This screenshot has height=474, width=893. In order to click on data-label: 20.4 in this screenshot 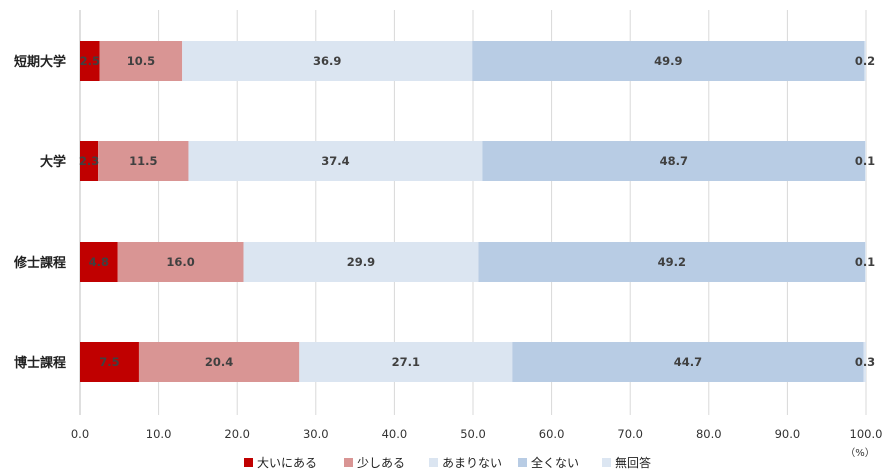, I will do `click(219, 362)`.